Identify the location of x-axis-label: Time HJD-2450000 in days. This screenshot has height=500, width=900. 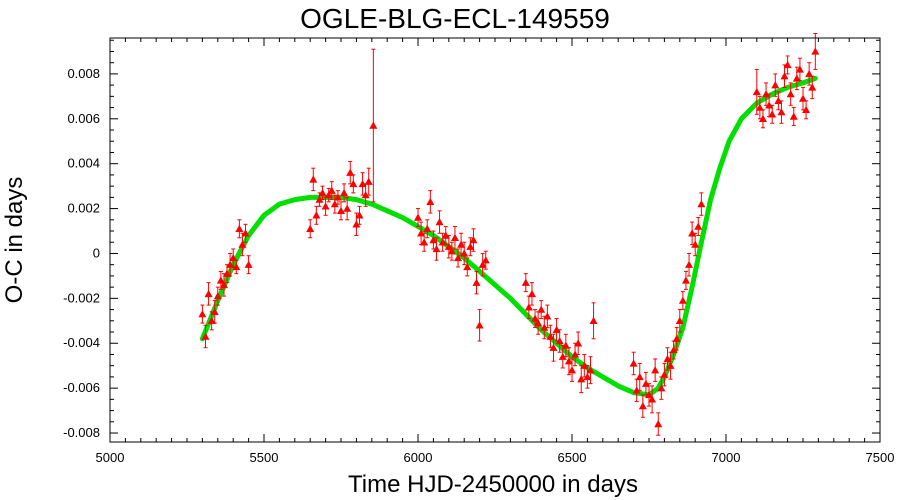
(493, 484).